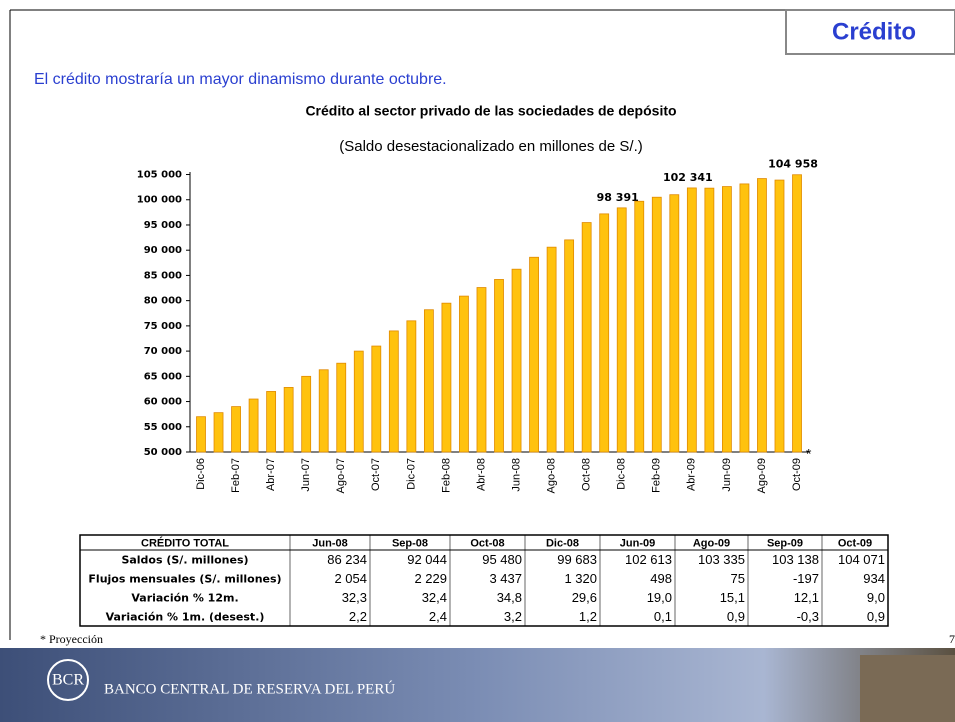 This screenshot has height=722, width=955. What do you see at coordinates (236, 475) in the screenshot?
I see `x-tick-label: Feb-07` at bounding box center [236, 475].